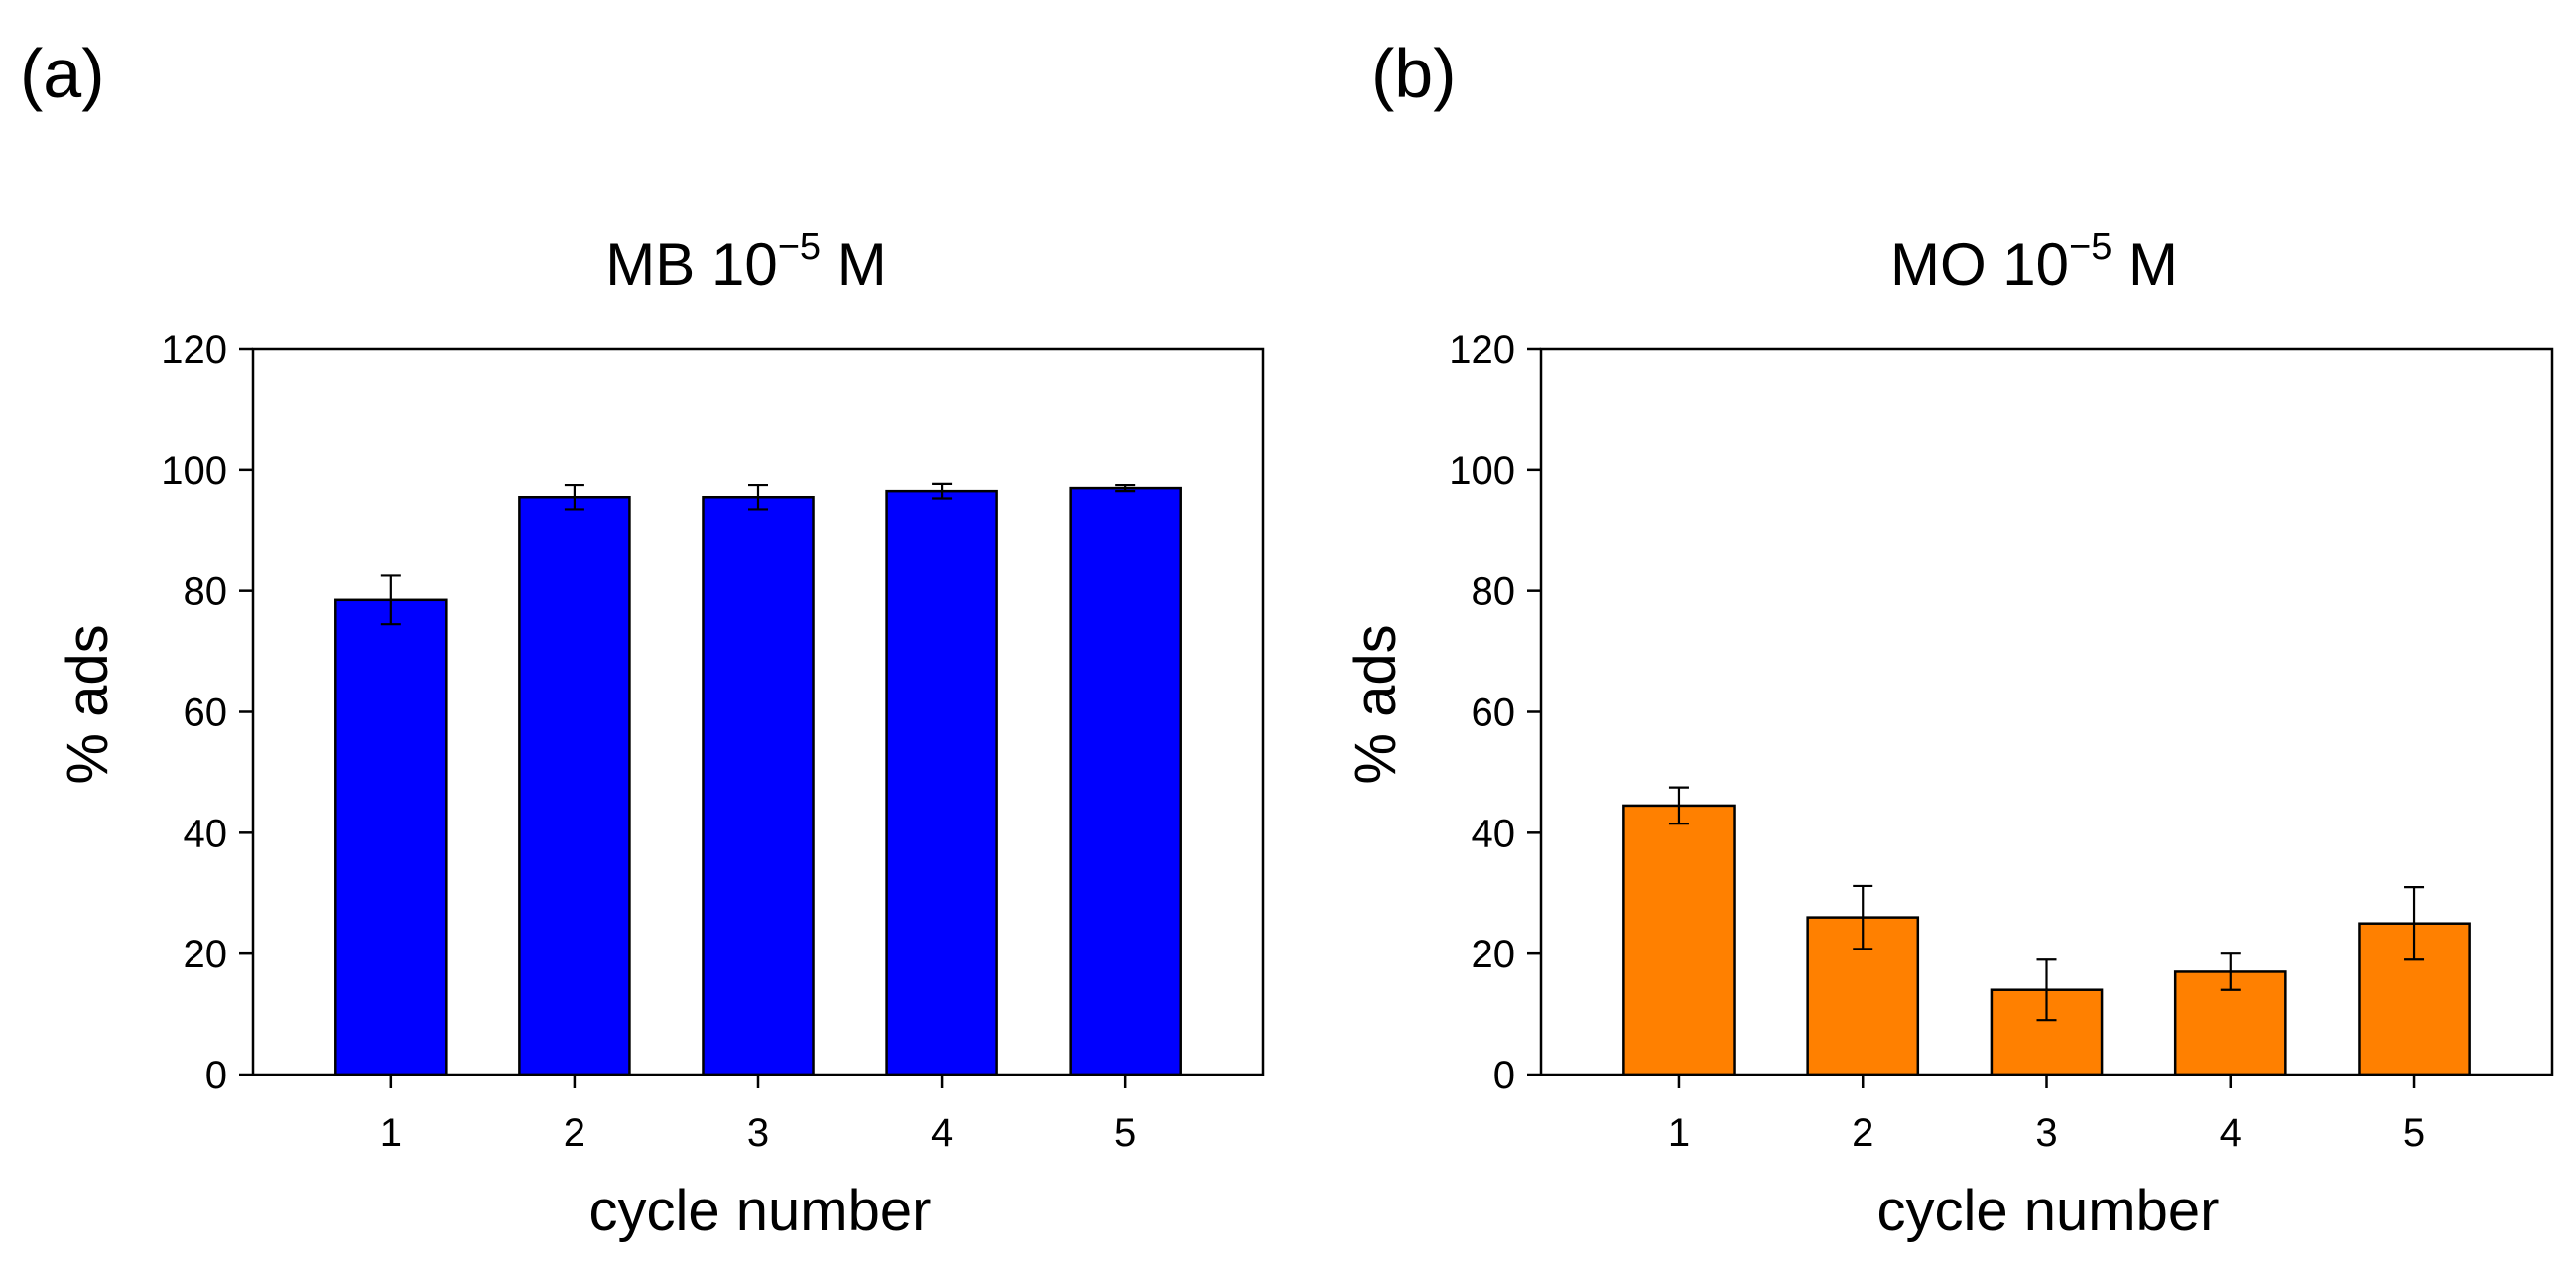  What do you see at coordinates (206, 713) in the screenshot?
I see `y-tick-label-a-60: 60` at bounding box center [206, 713].